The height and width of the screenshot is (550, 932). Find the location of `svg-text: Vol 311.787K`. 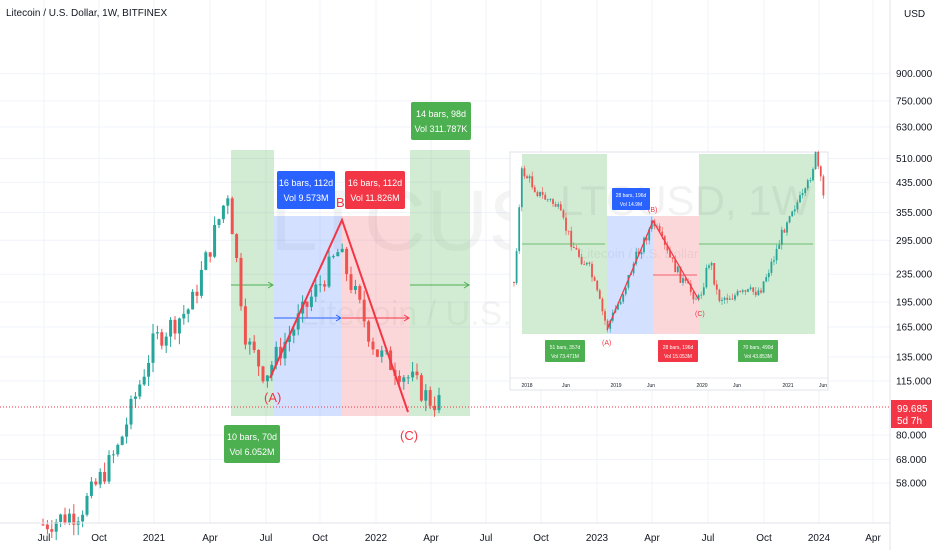

svg-text: Vol 311.787K is located at coordinates (441, 129).